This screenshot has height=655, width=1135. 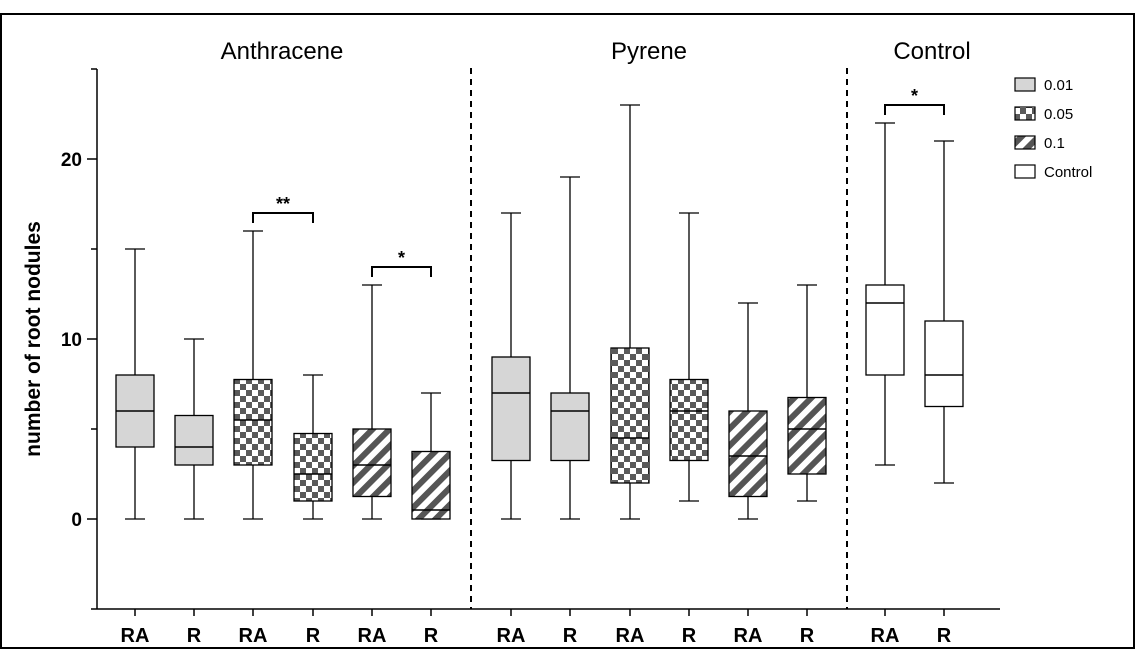 I want to click on box-control-ra-Control, so click(x=885, y=294).